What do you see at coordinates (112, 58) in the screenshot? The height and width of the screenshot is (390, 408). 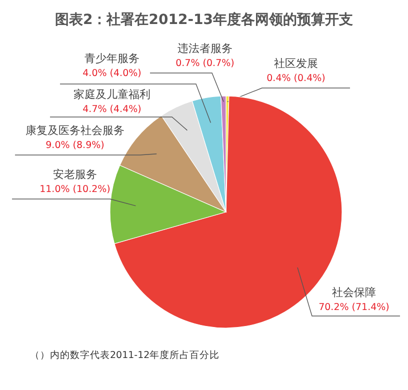 I see `slice-label: 青少年服务` at bounding box center [112, 58].